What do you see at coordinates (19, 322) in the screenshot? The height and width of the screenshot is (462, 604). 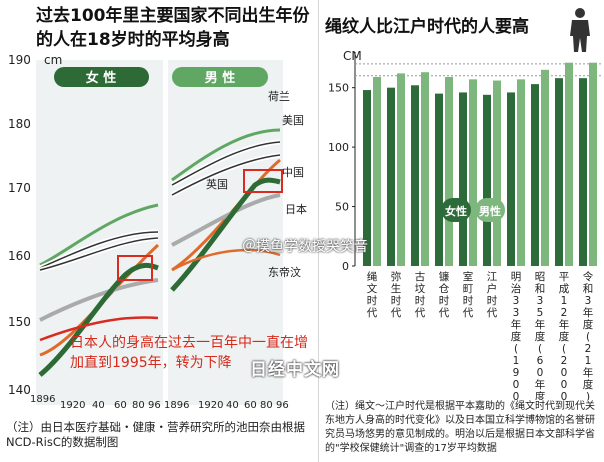 I see `ytick-150: 150` at bounding box center [19, 322].